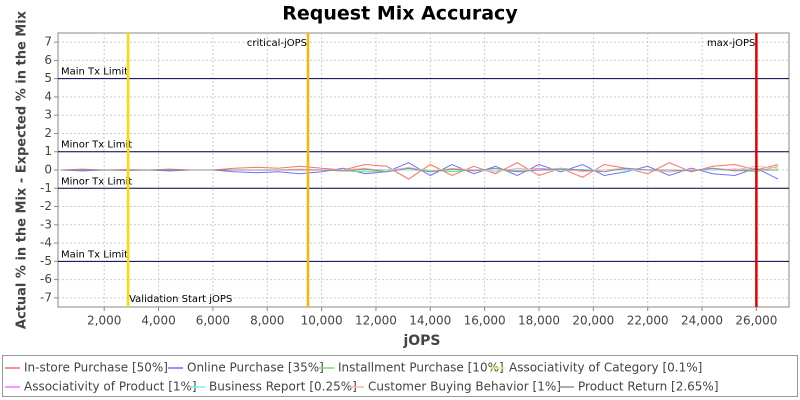  What do you see at coordinates (104, 321) in the screenshot?
I see `x-tick-label: 2,000` at bounding box center [104, 321].